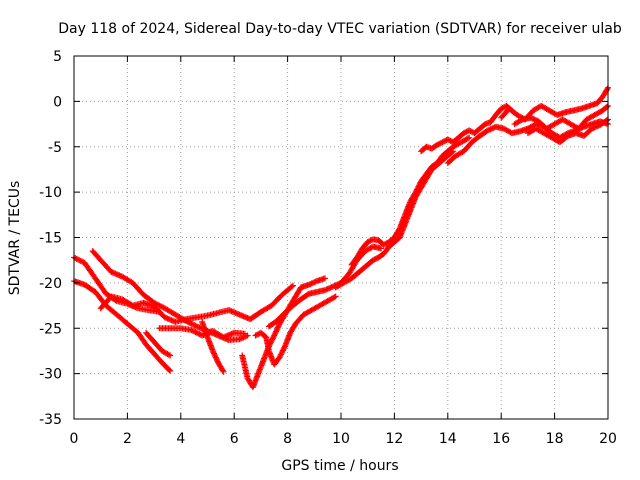 This screenshot has width=640, height=480. Describe the element at coordinates (180, 439) in the screenshot. I see `x-tick-label: 4` at that location.